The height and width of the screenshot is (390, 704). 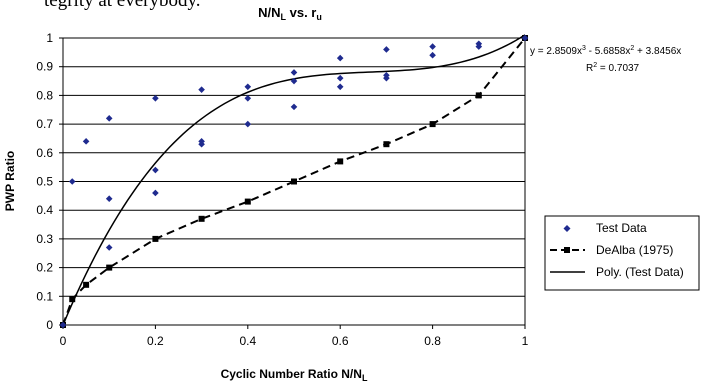 What do you see at coordinates (44, 67) in the screenshot?
I see `y-tick-label: 0.9` at bounding box center [44, 67].